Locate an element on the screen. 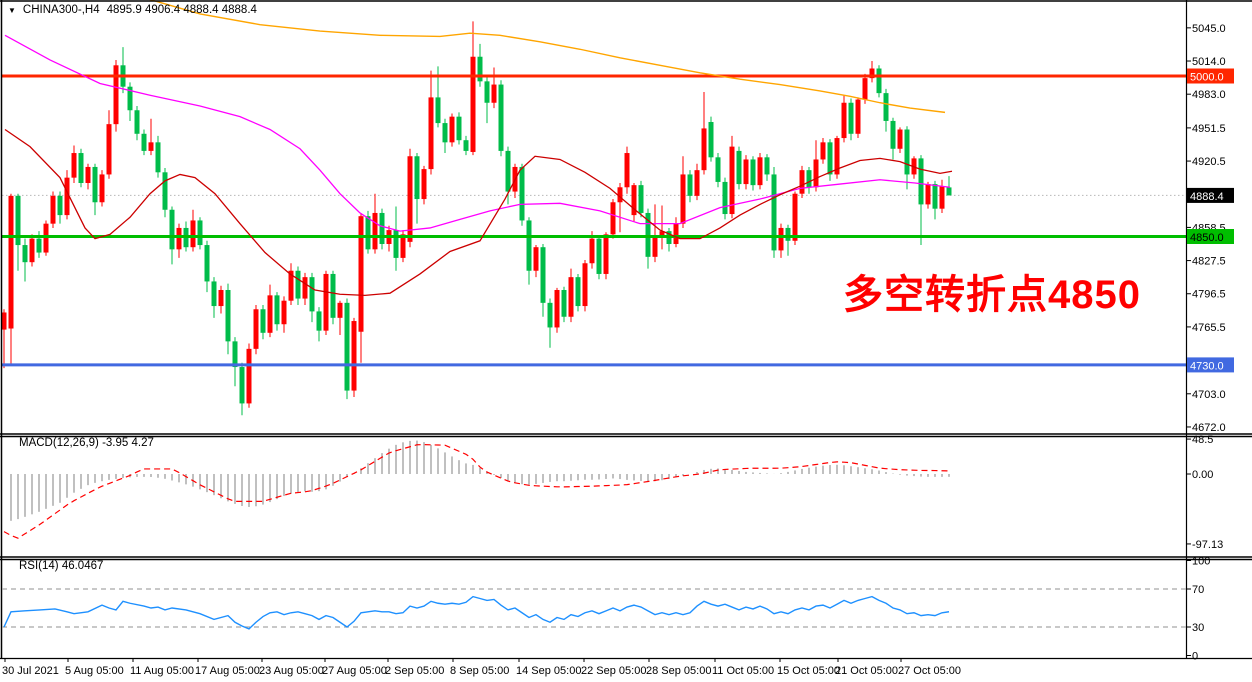  rsi-line is located at coordinates (476, 612).